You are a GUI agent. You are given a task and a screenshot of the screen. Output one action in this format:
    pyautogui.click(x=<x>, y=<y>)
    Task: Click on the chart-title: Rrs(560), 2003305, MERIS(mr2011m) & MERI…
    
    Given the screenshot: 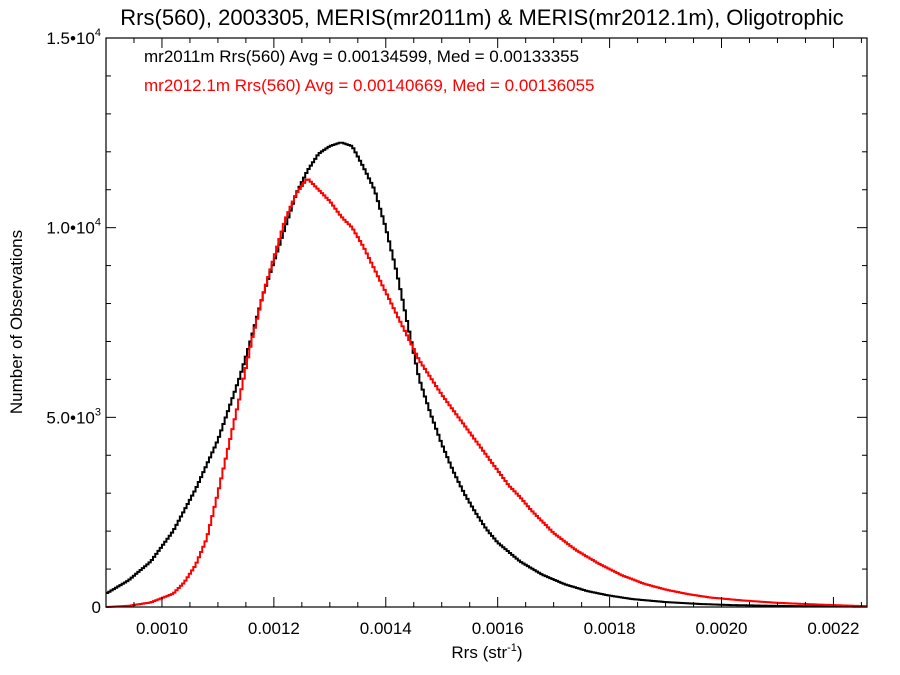 What is the action you would take?
    pyautogui.click(x=481, y=17)
    